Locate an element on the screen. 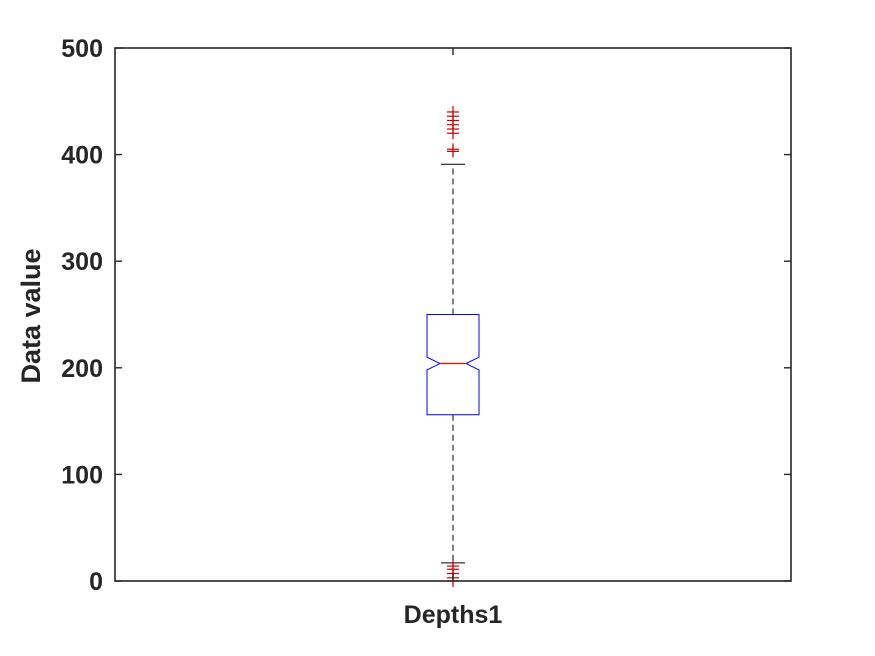  x-tick-label: Depths1 is located at coordinates (453, 615).